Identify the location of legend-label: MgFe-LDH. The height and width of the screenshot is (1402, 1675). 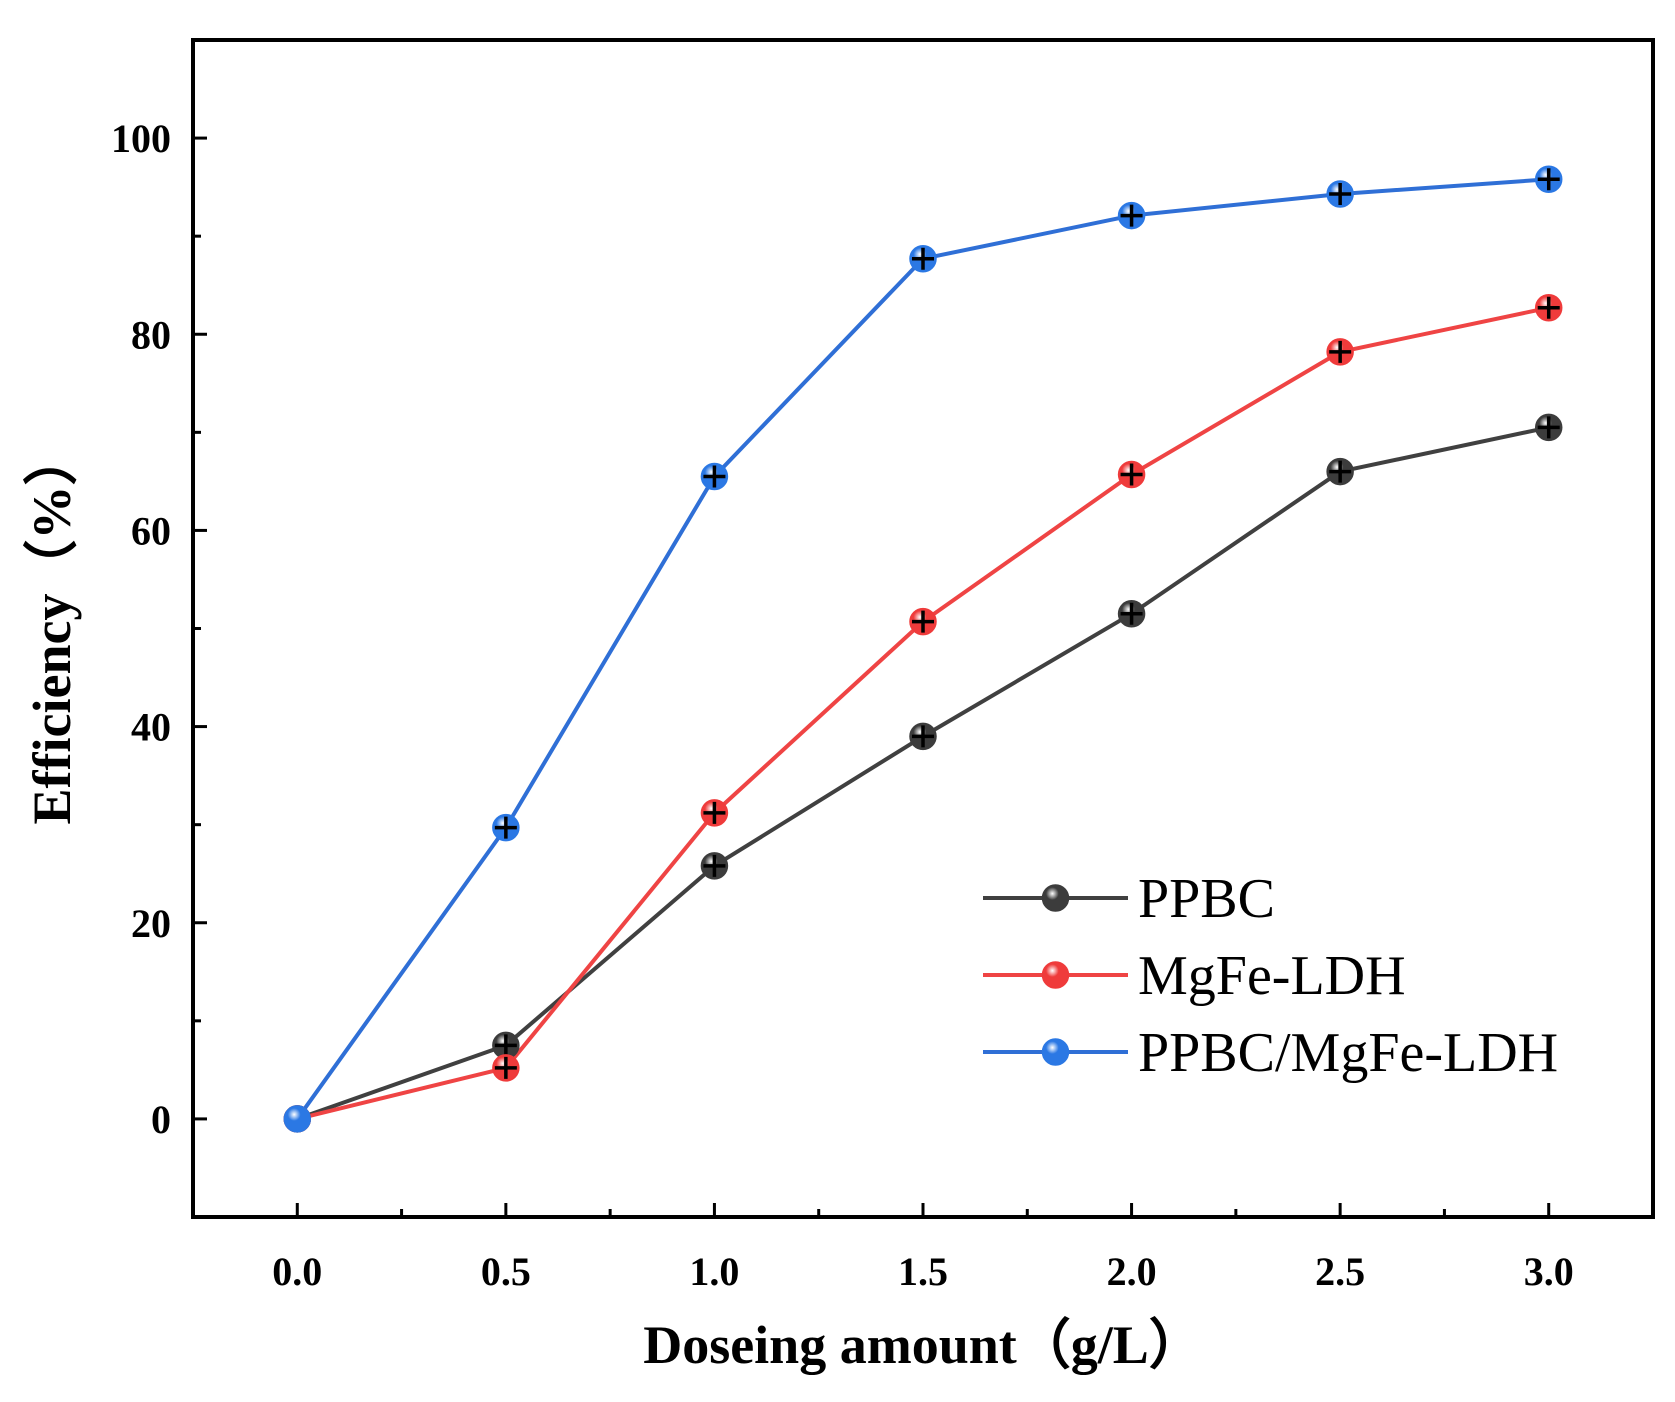
(1272, 976).